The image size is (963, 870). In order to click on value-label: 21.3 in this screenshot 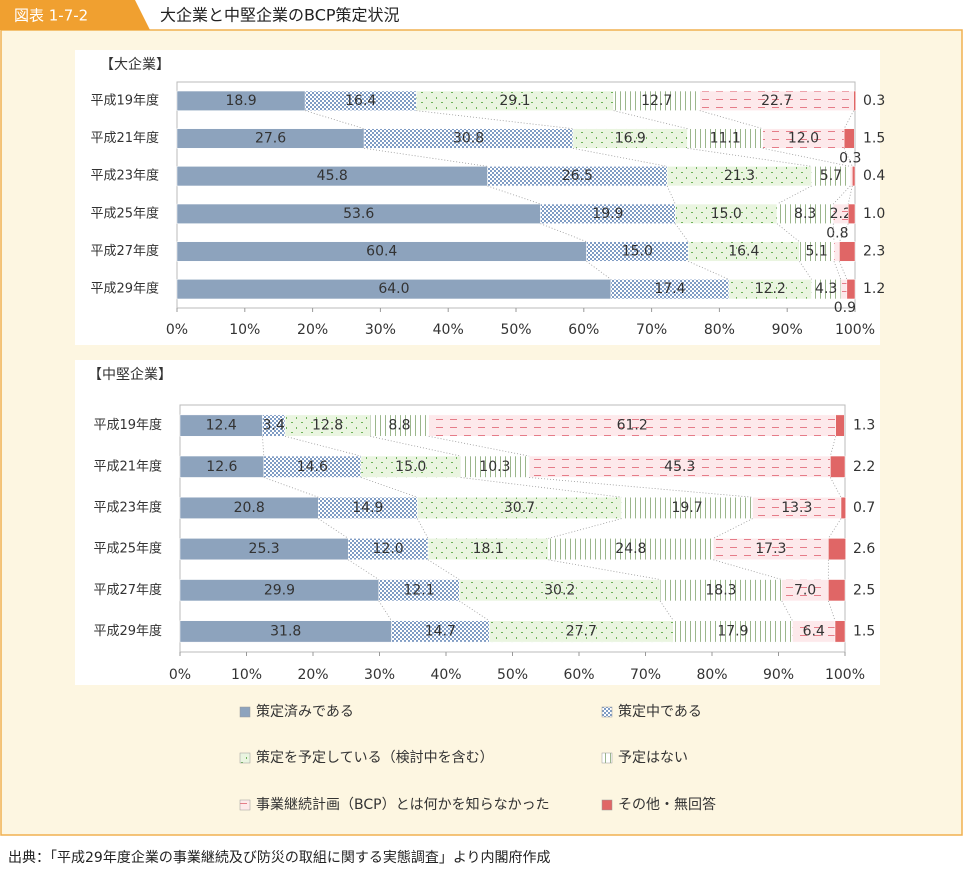, I will do `click(739, 176)`.